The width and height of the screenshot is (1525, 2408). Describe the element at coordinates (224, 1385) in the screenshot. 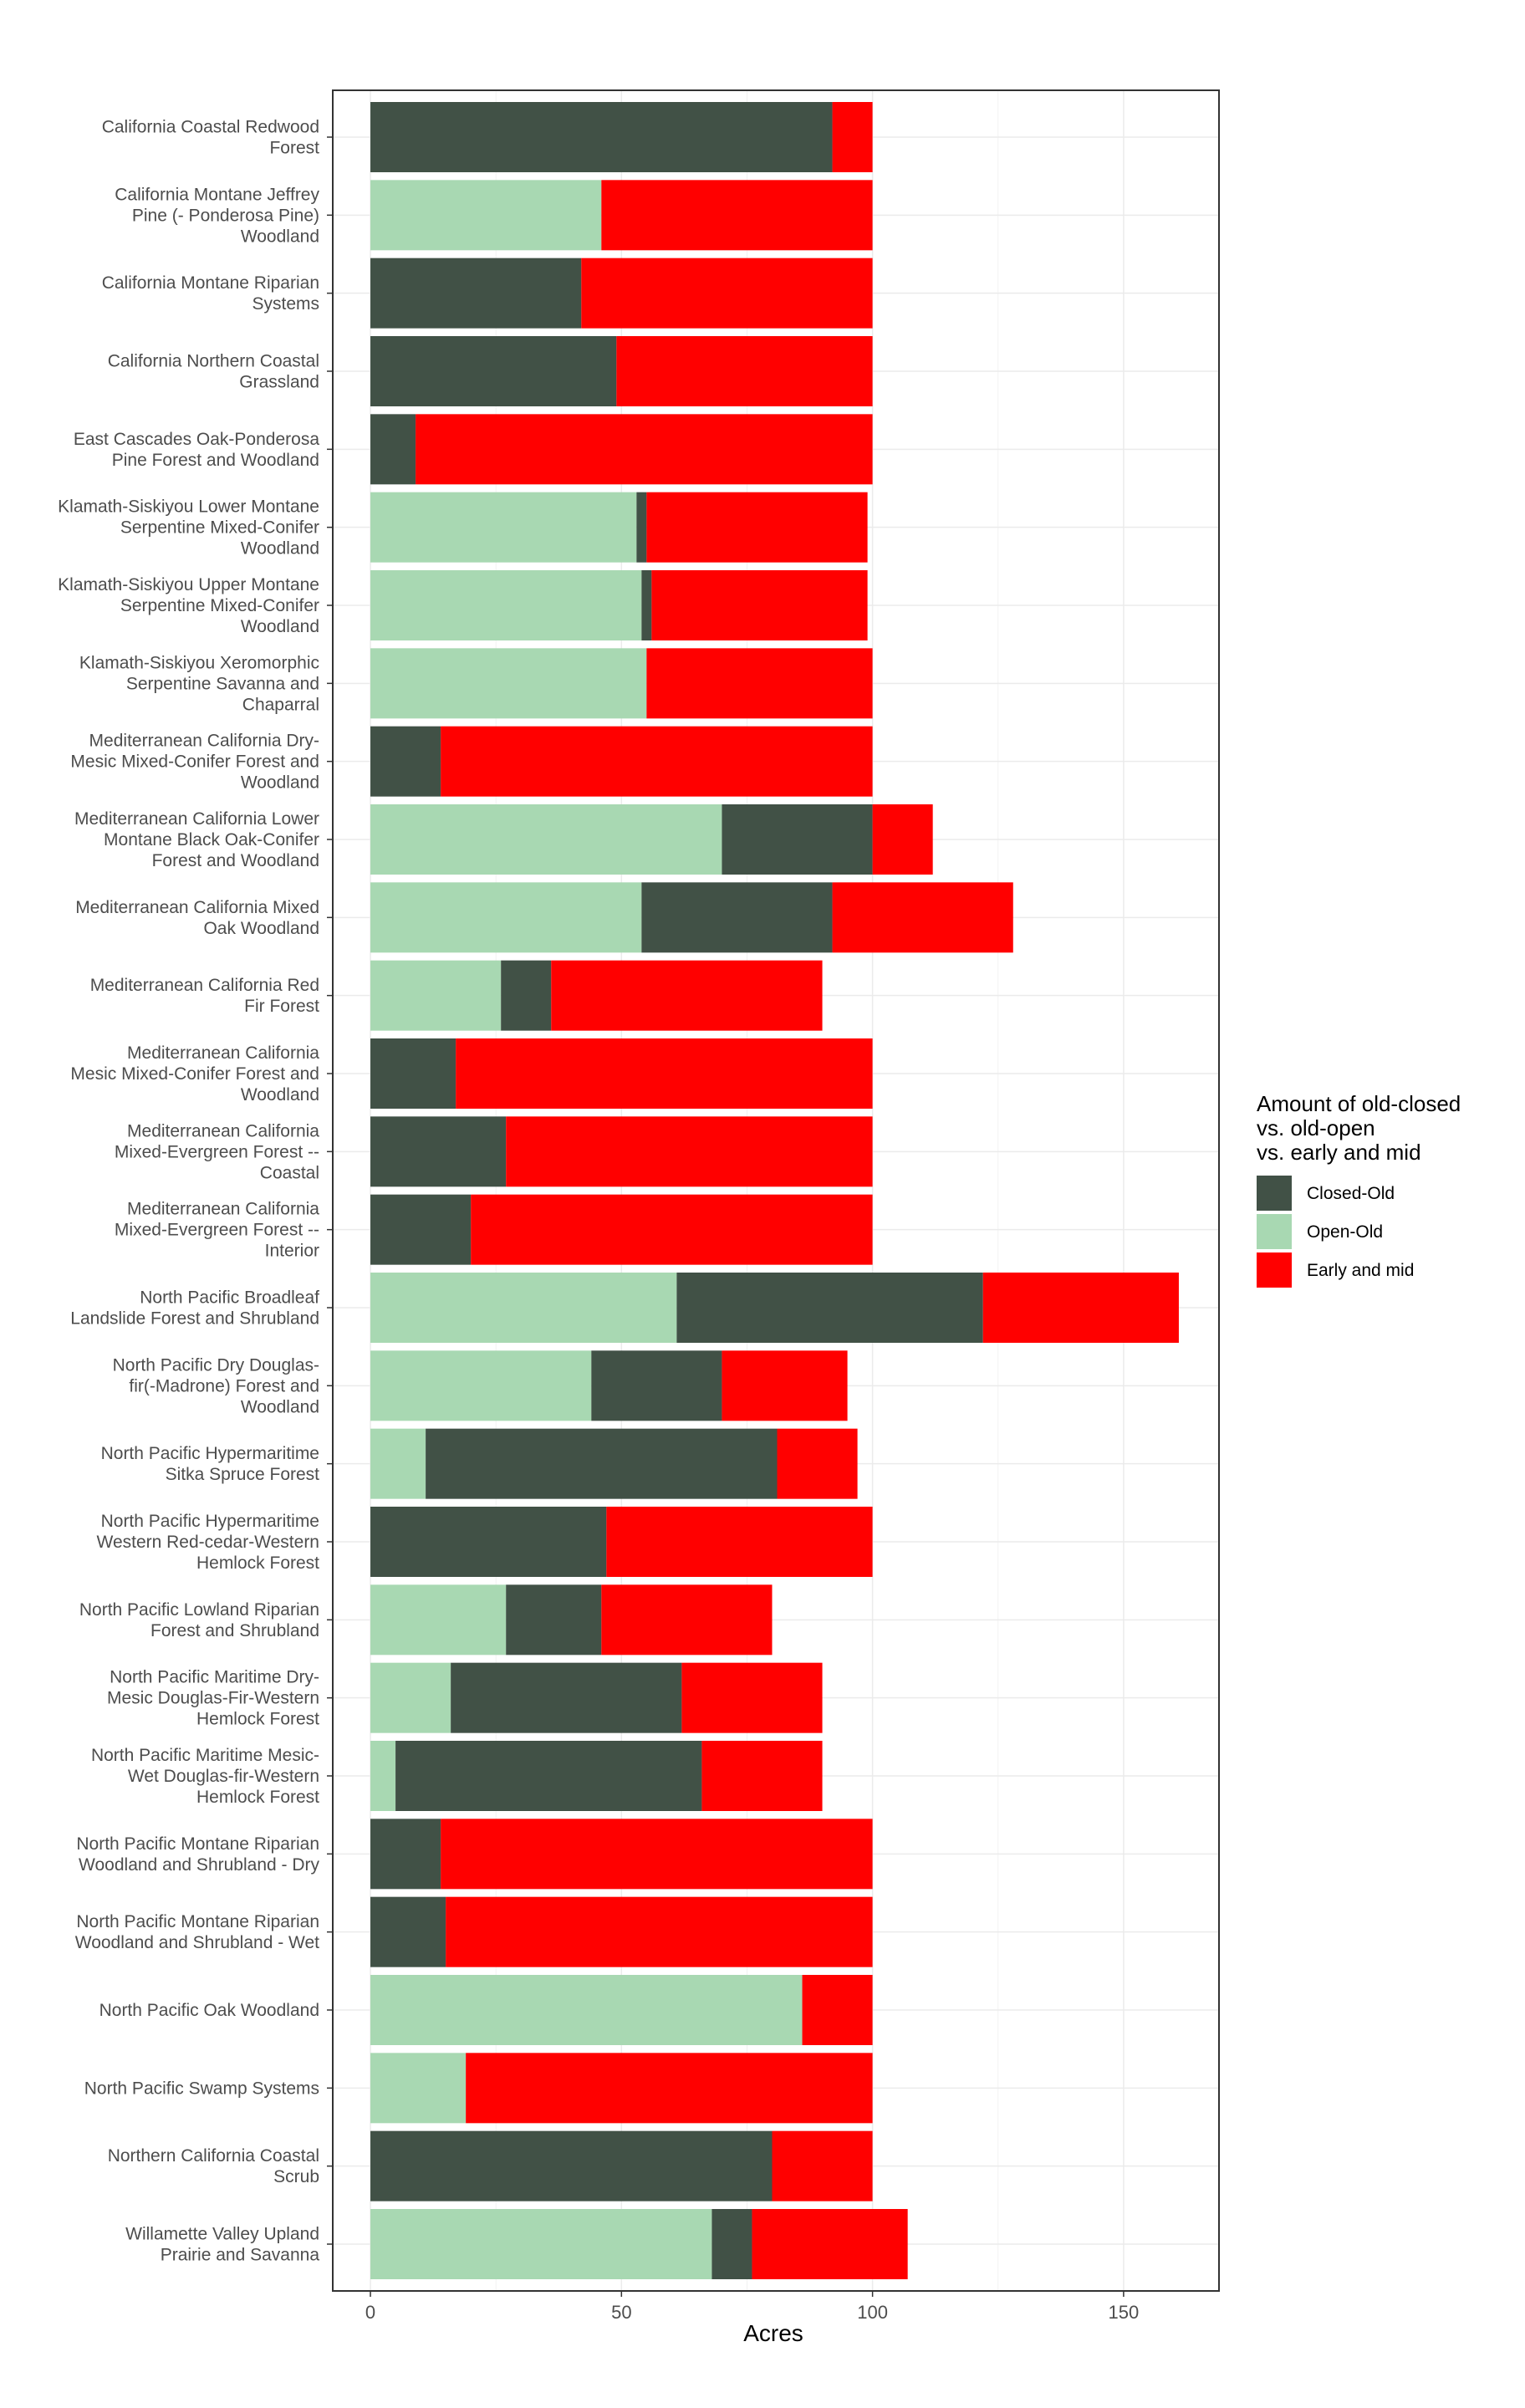

I see `category-label-line: fir(-Madrone) Forest and` at that location.